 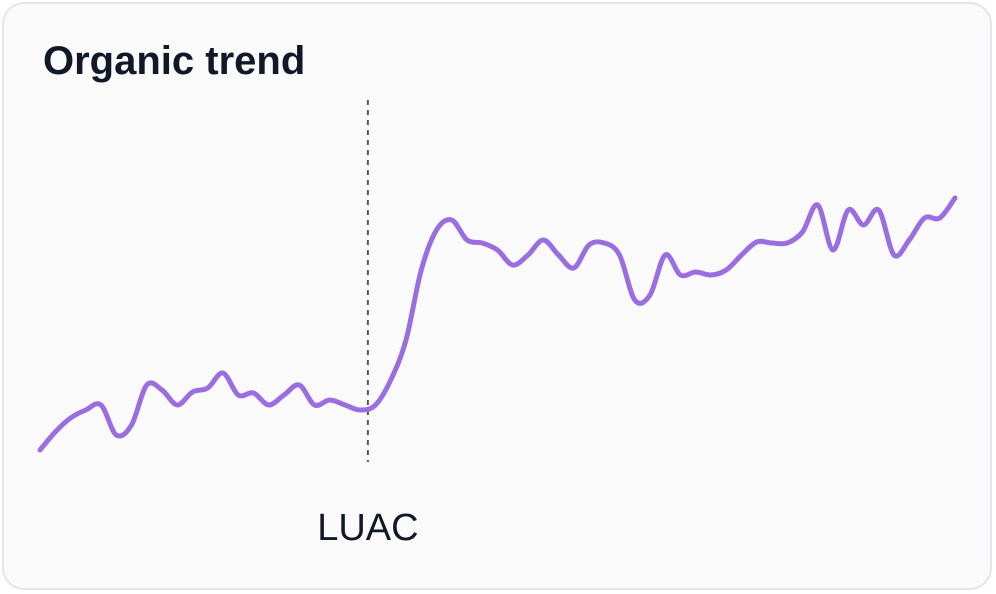 I want to click on event-label: LUAC, so click(x=367, y=528).